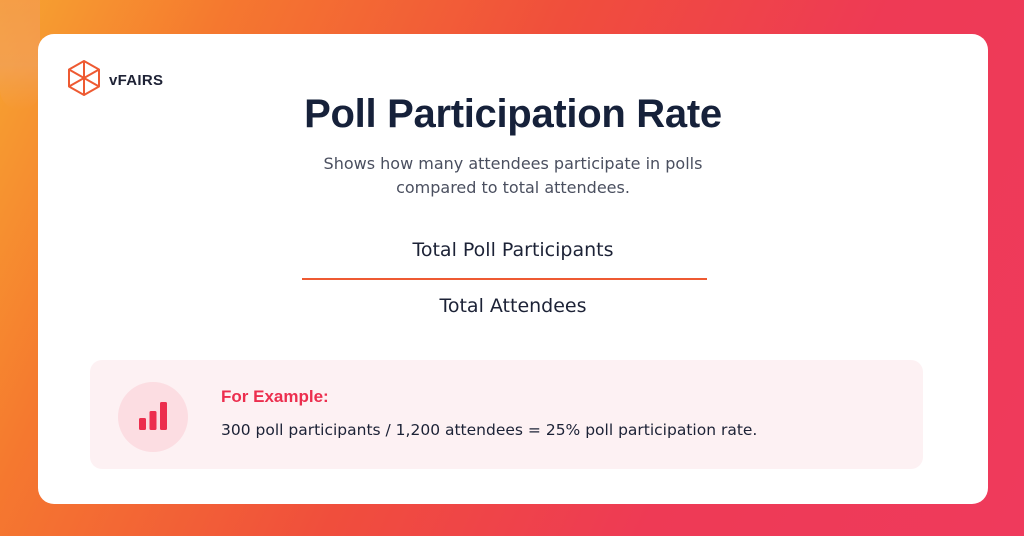 The image size is (1024, 536). What do you see at coordinates (275, 396) in the screenshot?
I see `example-label: For Example:` at bounding box center [275, 396].